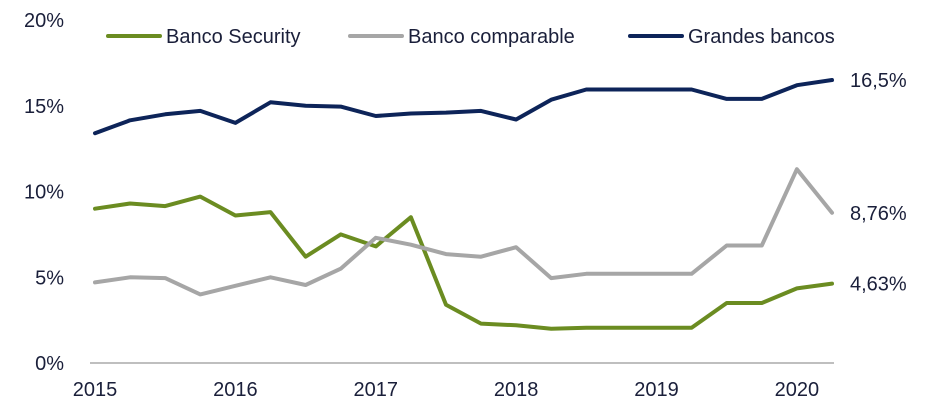 The height and width of the screenshot is (405, 934). I want to click on y-tick-label: 20%, so click(44, 21).